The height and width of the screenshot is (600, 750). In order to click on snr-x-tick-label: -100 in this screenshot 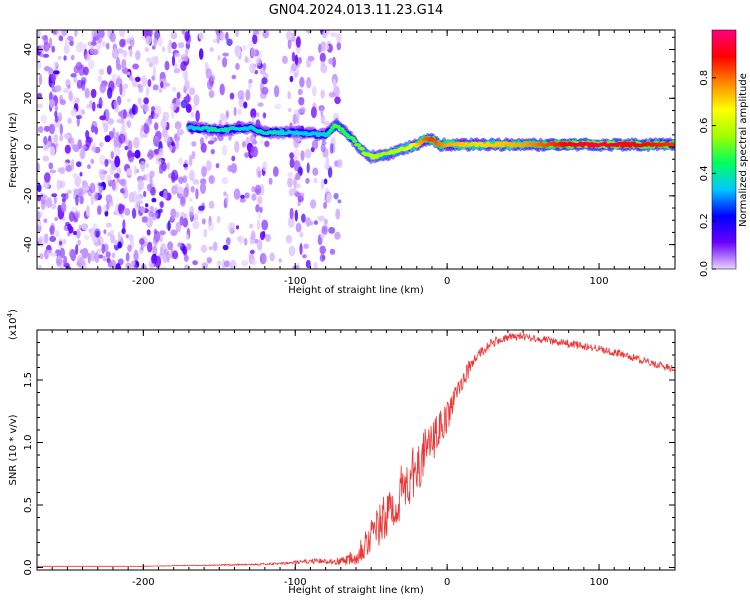, I will do `click(295, 582)`.